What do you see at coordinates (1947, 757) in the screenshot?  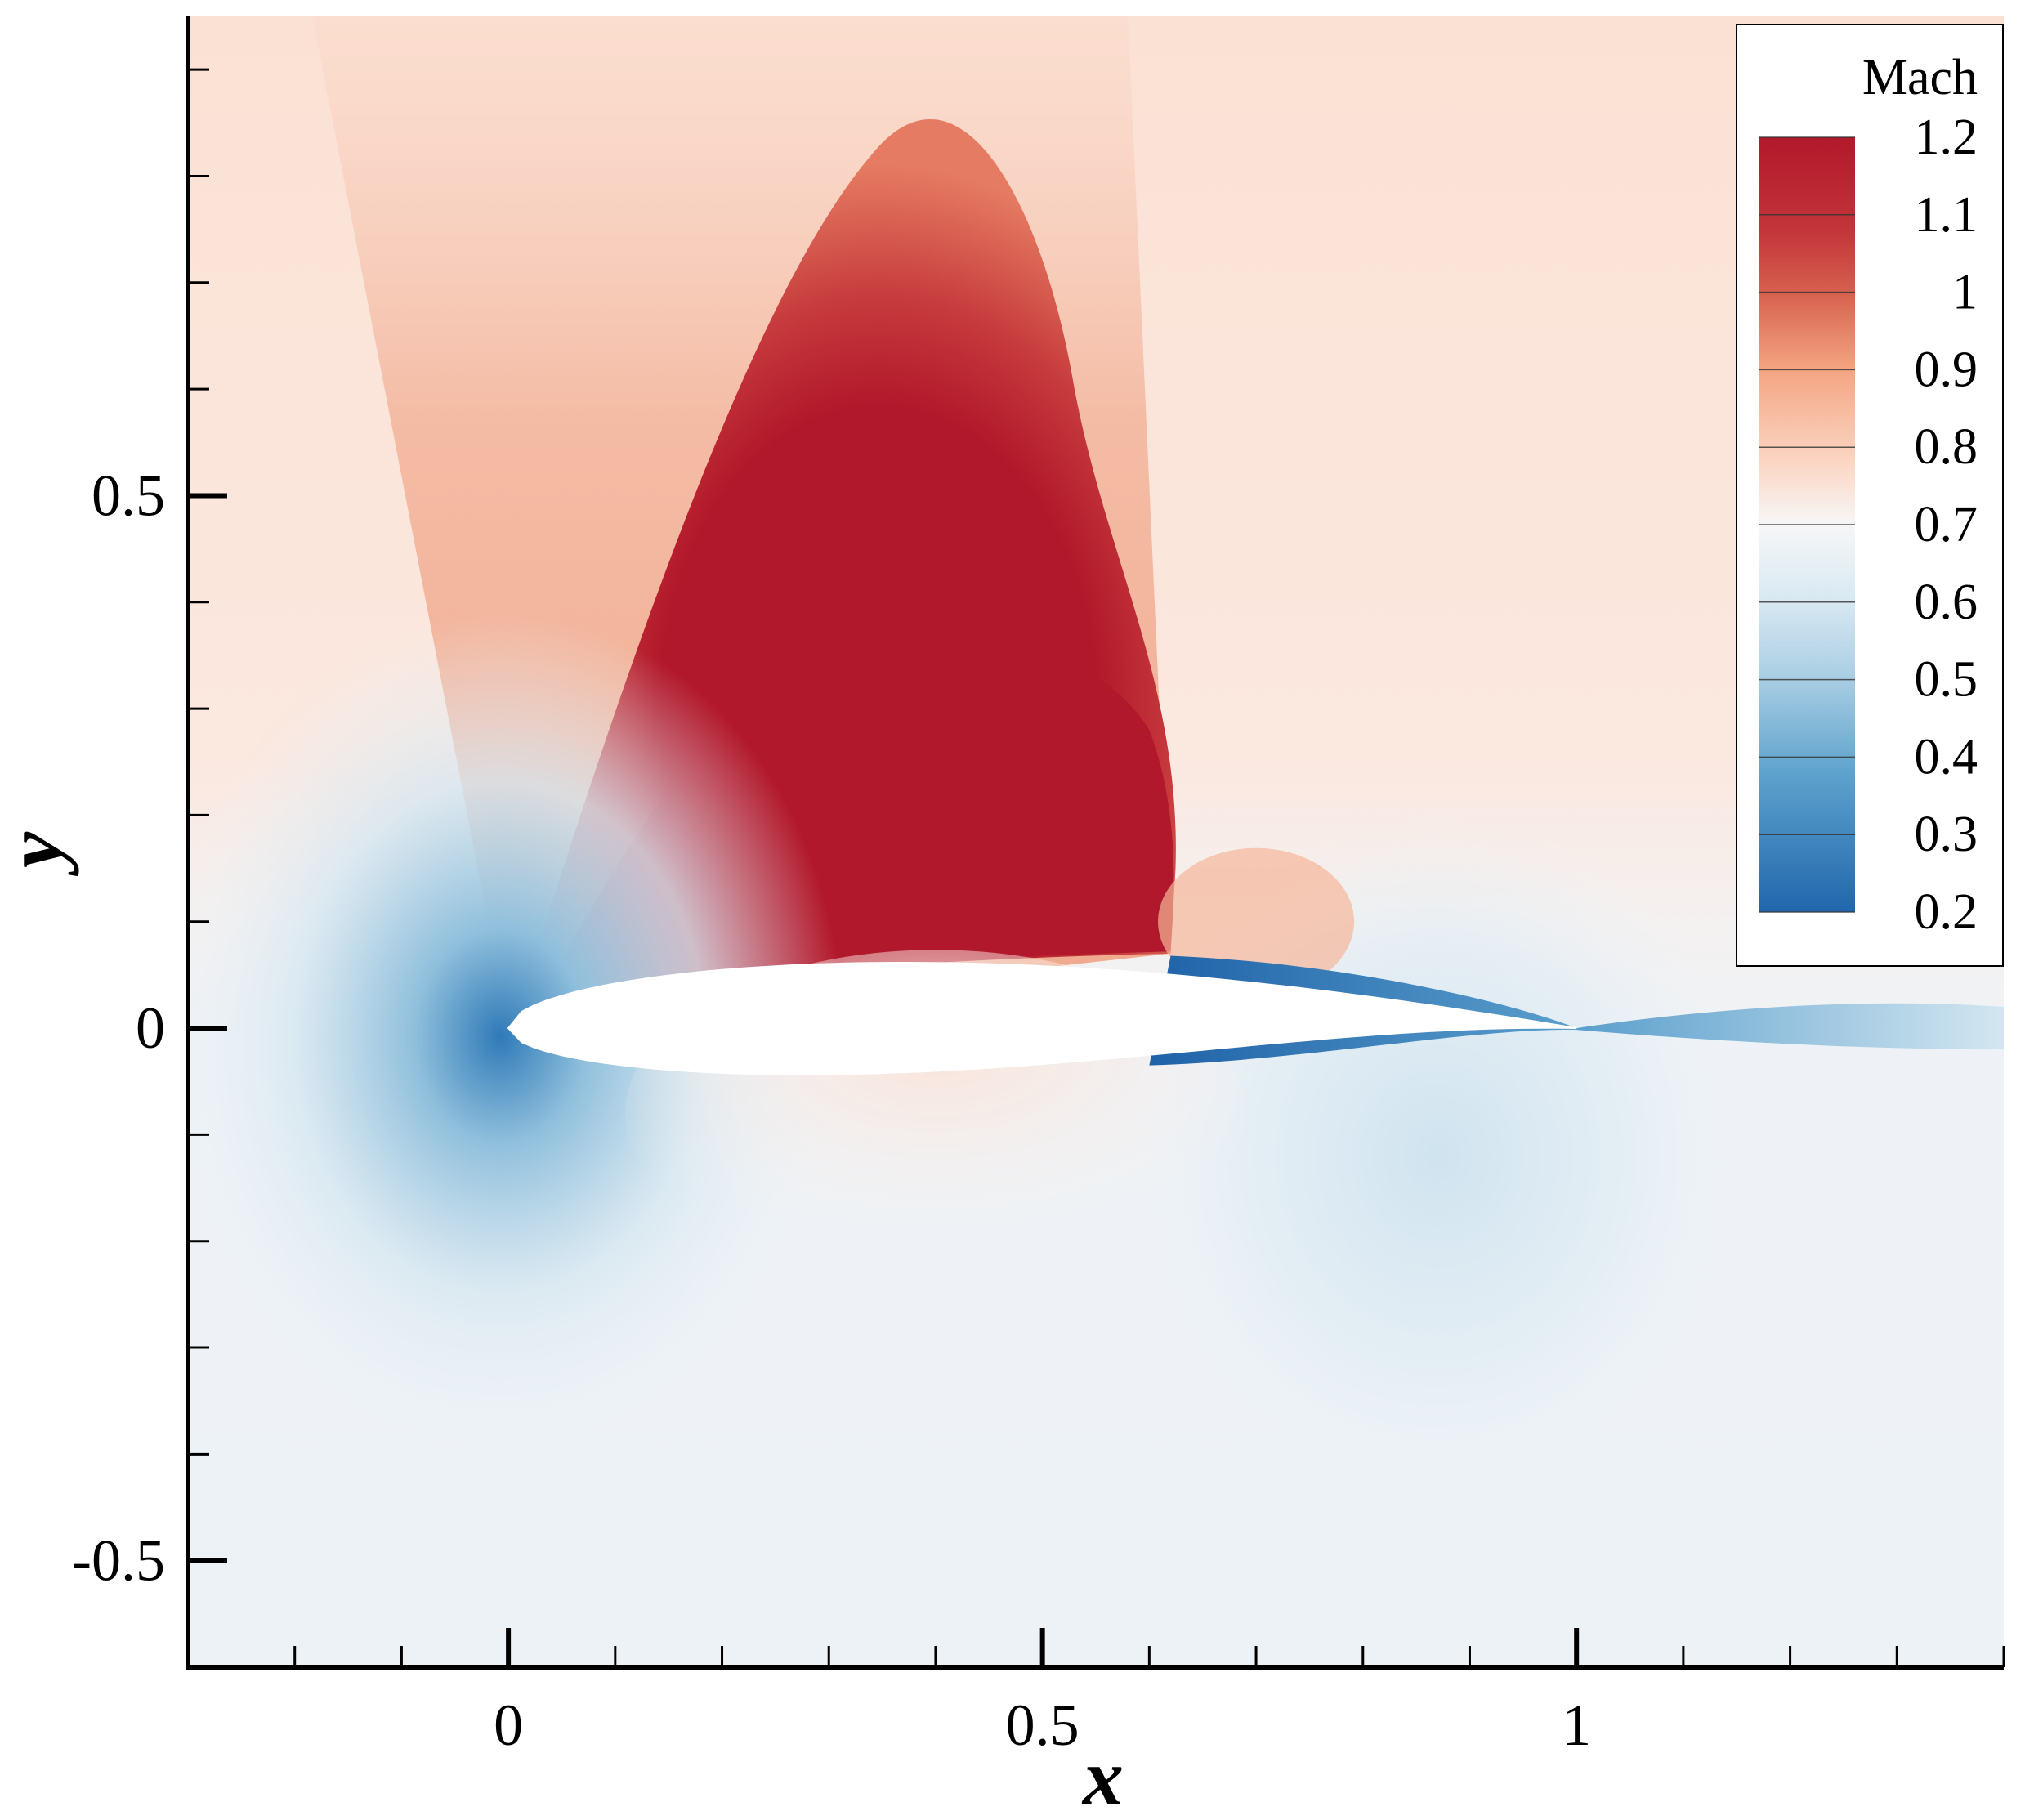 I see `colorbar-tick-label: 0.4` at bounding box center [1947, 757].